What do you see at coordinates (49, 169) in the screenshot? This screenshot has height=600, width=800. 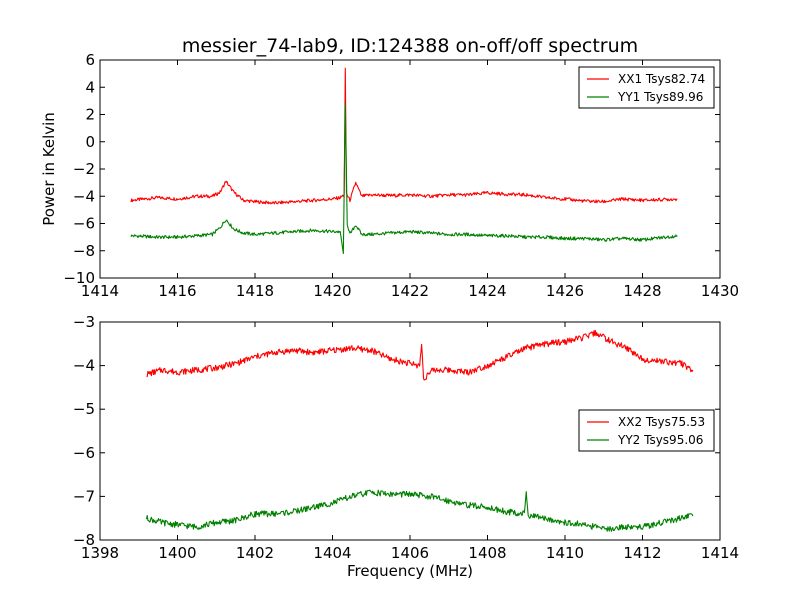 I see `y-axis-label: Power in Kelvin` at bounding box center [49, 169].